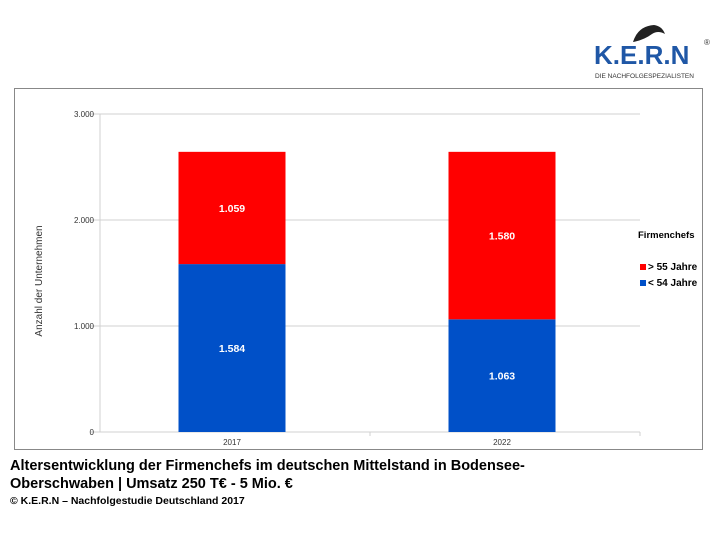 This screenshot has height=540, width=720. I want to click on y-tick-label: 1.000, so click(84, 326).